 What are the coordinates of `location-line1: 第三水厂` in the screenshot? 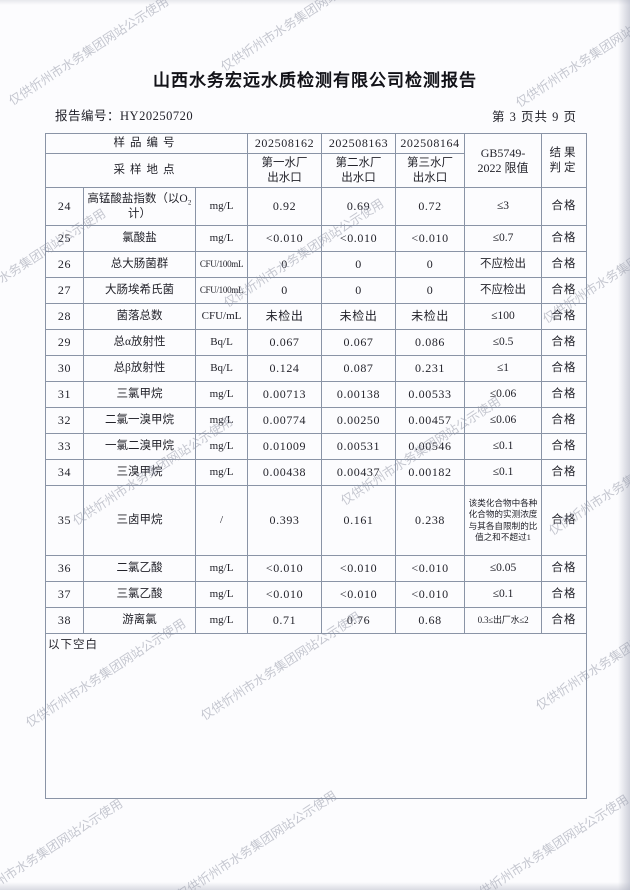 It's located at (430, 163).